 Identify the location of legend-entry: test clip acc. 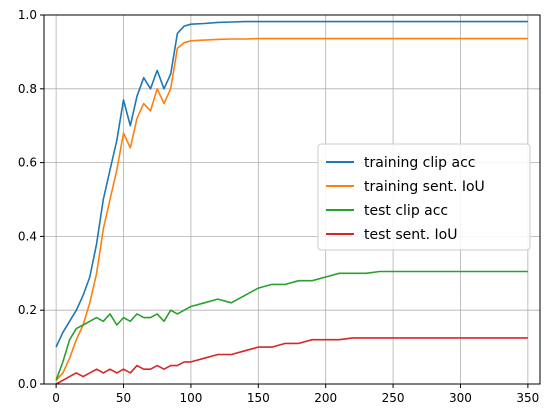
(406, 211).